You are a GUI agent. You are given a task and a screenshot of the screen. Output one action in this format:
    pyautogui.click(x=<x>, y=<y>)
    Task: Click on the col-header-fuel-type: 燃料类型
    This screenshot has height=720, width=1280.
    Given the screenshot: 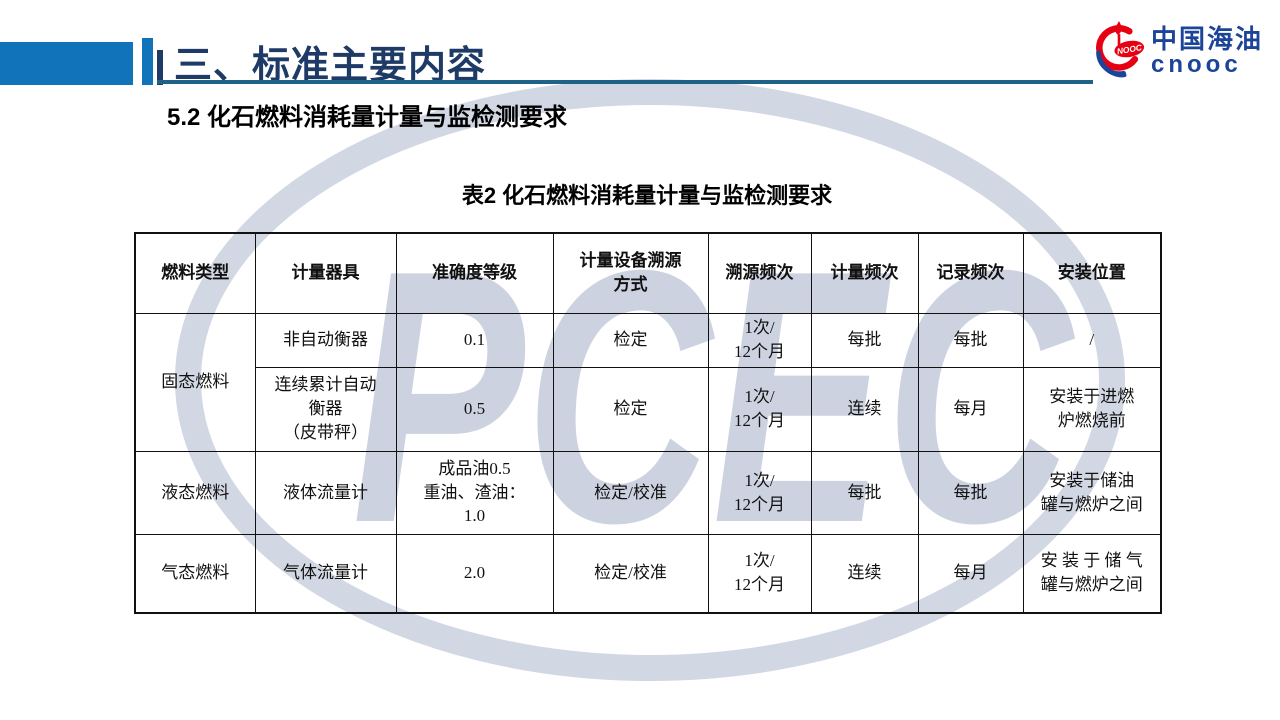 What is the action you would take?
    pyautogui.click(x=195, y=273)
    